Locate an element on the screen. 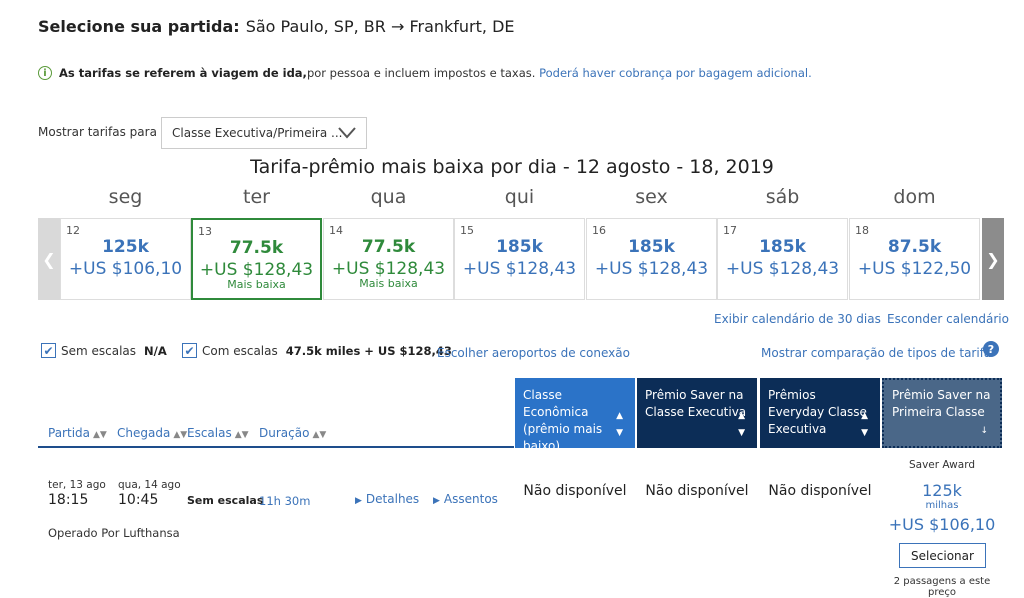  dayname-sat: sáb is located at coordinates (782, 197).